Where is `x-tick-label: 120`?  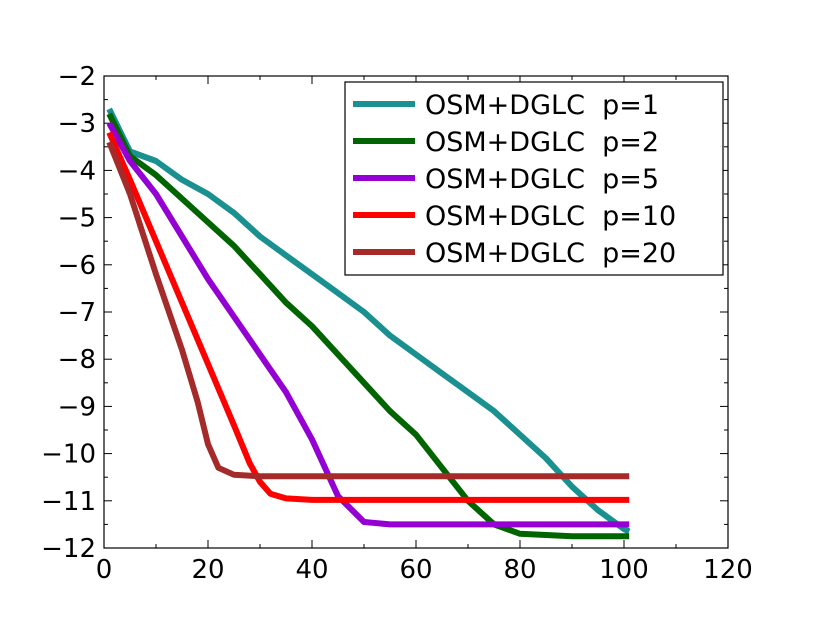 x-tick-label: 120 is located at coordinates (728, 570).